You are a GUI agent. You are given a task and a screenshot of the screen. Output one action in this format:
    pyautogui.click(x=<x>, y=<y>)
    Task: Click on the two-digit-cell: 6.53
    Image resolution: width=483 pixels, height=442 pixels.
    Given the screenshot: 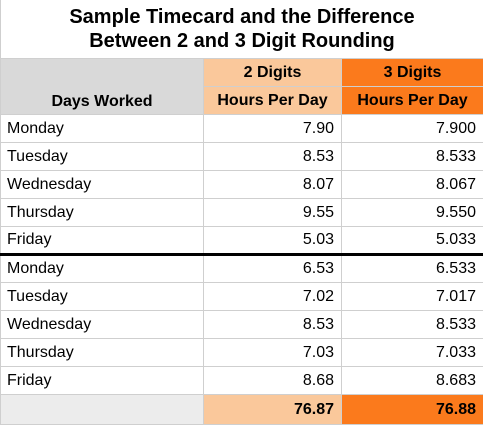 What is the action you would take?
    pyautogui.click(x=272, y=268)
    